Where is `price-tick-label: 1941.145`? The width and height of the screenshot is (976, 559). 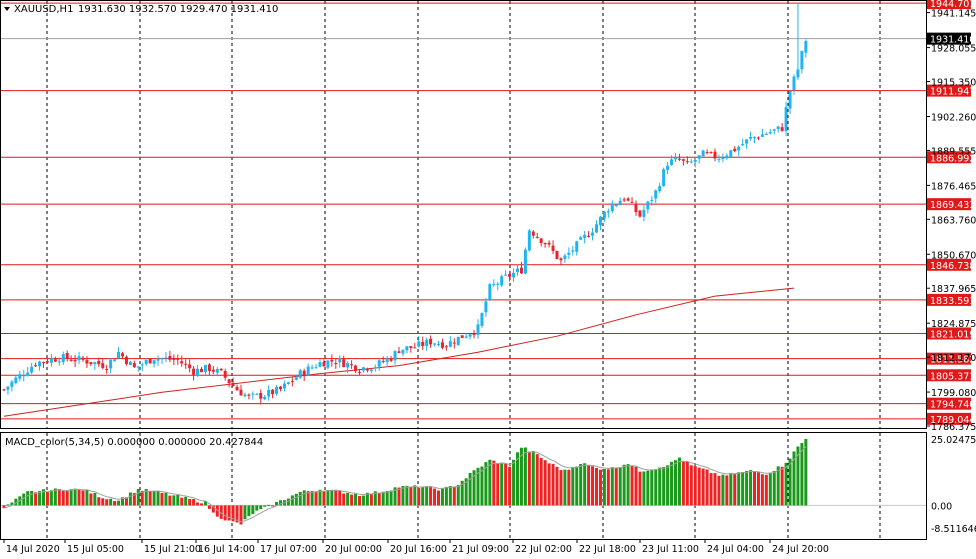 price-tick-label: 1941.145 is located at coordinates (953, 14).